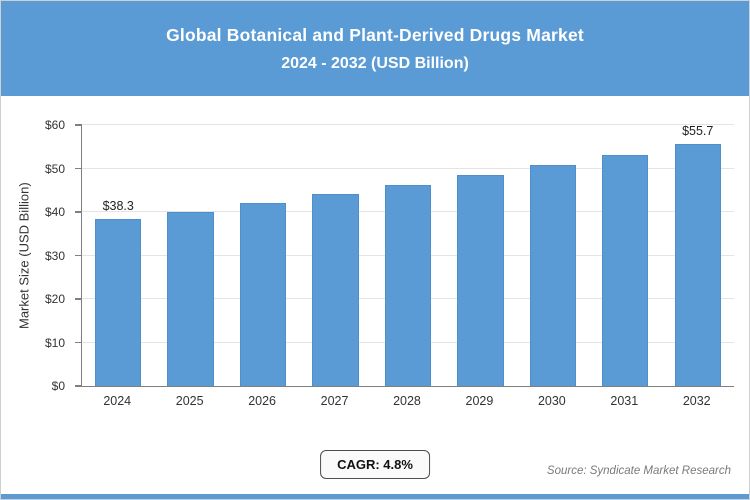  What do you see at coordinates (698, 130) in the screenshot?
I see `bar-value-label: $55.7` at bounding box center [698, 130].